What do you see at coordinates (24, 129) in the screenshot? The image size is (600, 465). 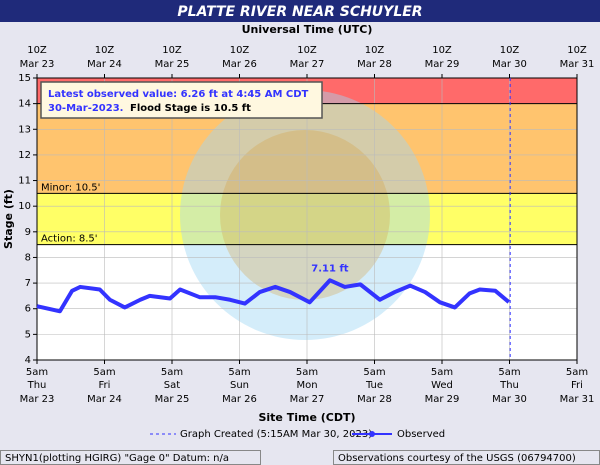 I see `y-tick-label: 13` at bounding box center [24, 129].